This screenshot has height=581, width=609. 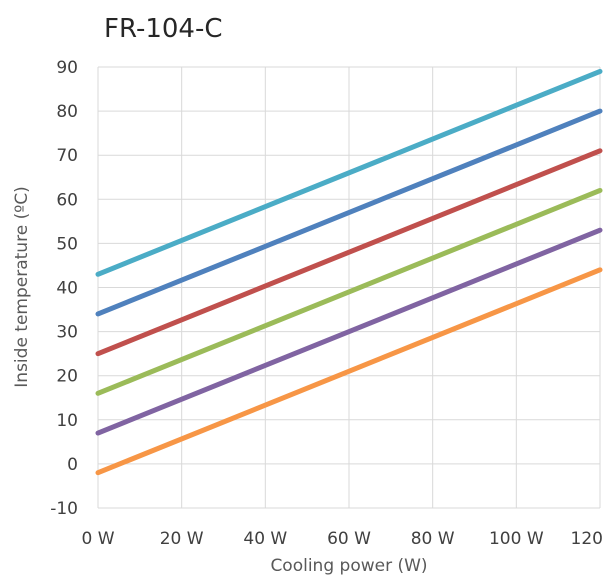 I want to click on y-tick-label: 40, so click(x=67, y=289).